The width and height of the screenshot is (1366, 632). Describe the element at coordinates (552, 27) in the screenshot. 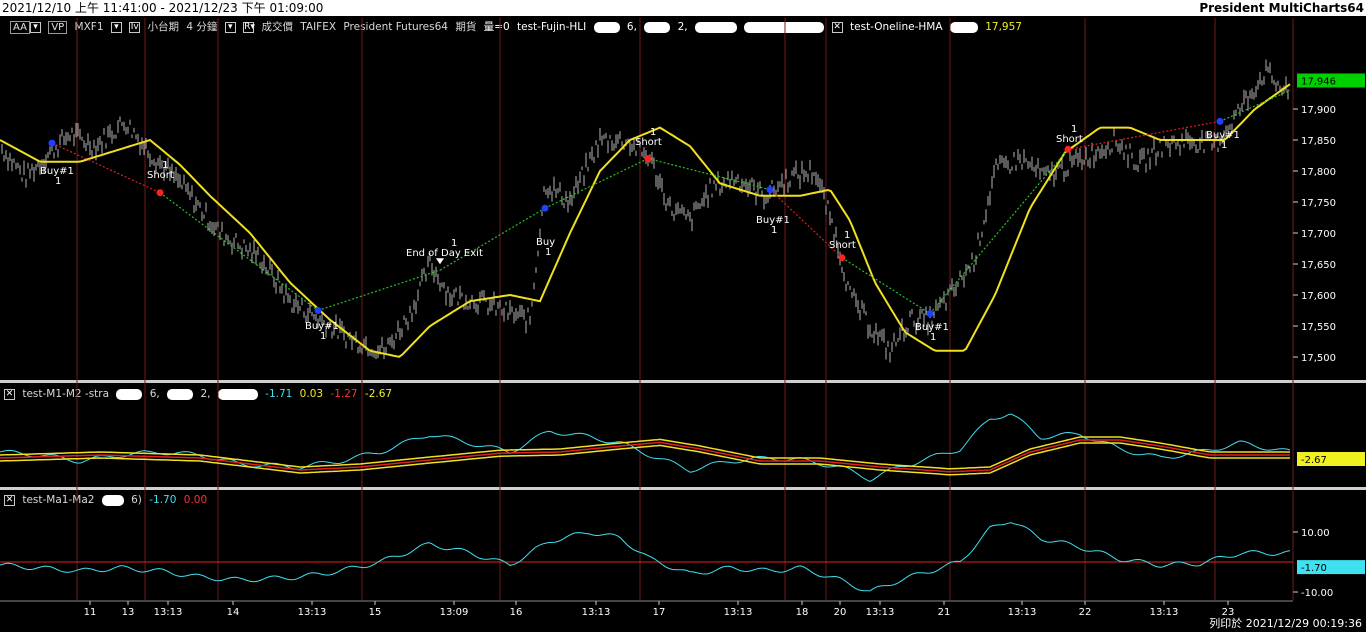

I see `strategy-name: test-Fujin-HLI` at that location.